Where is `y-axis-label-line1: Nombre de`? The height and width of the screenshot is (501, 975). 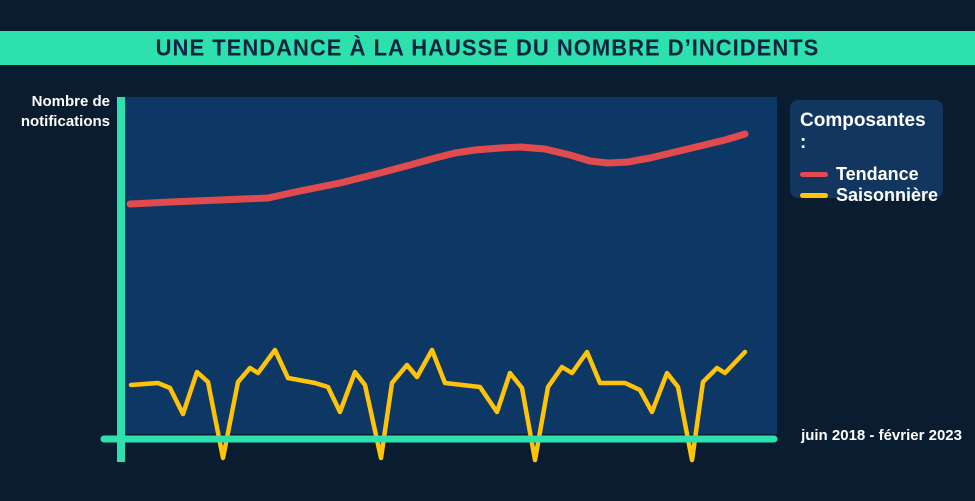
y-axis-label-line1: Nombre de is located at coordinates (70, 101).